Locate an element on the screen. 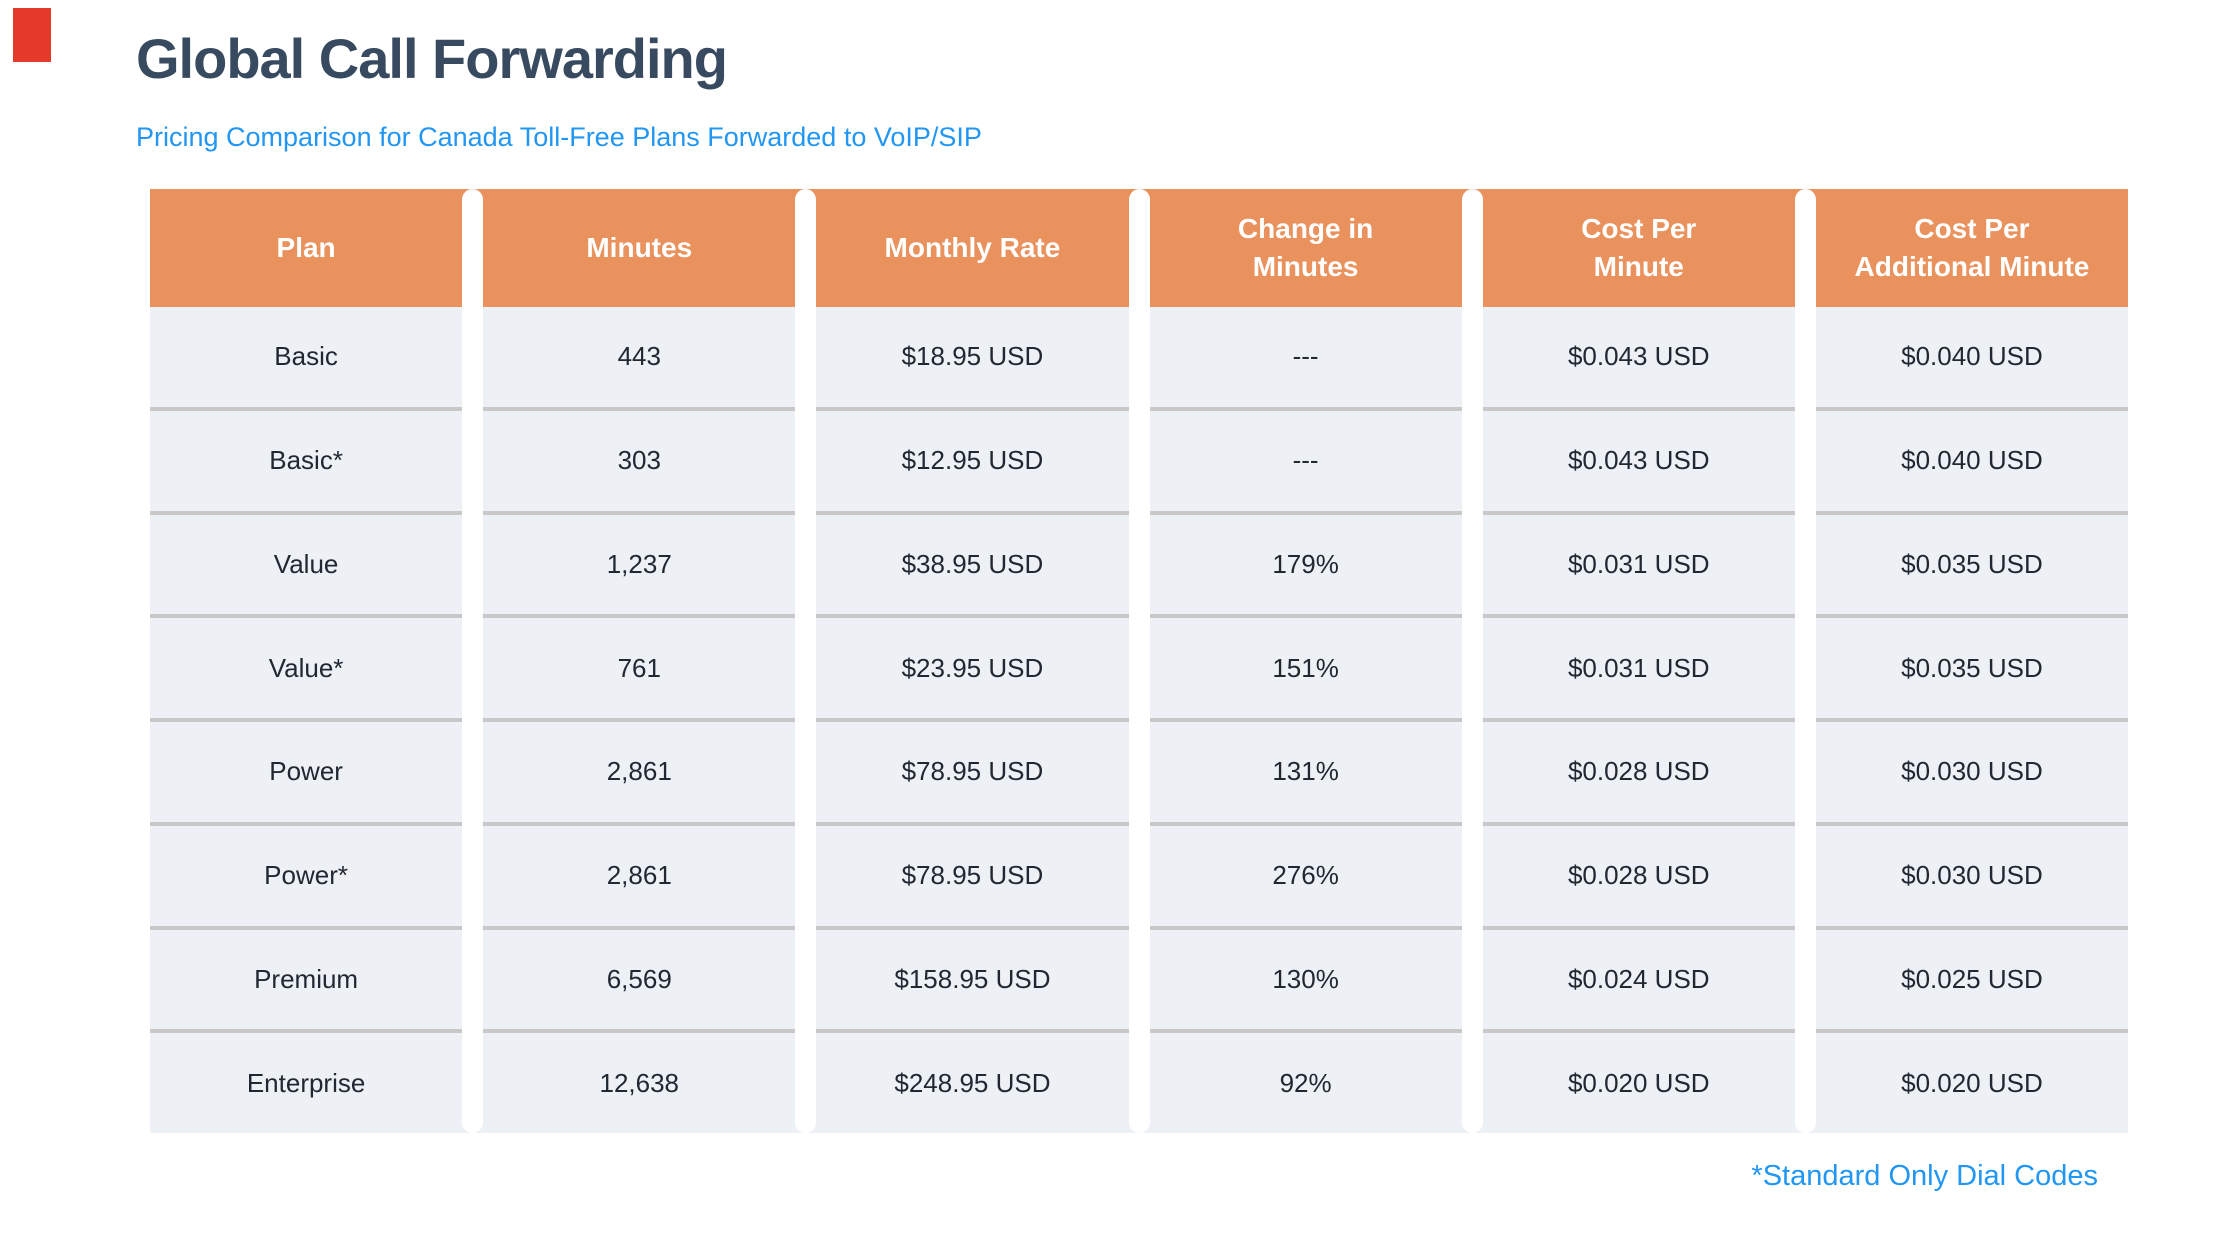 This screenshot has height=1260, width=2240. header-cell-cost-per-additional-minute: Cost Per Additional Minute is located at coordinates (1972, 248).